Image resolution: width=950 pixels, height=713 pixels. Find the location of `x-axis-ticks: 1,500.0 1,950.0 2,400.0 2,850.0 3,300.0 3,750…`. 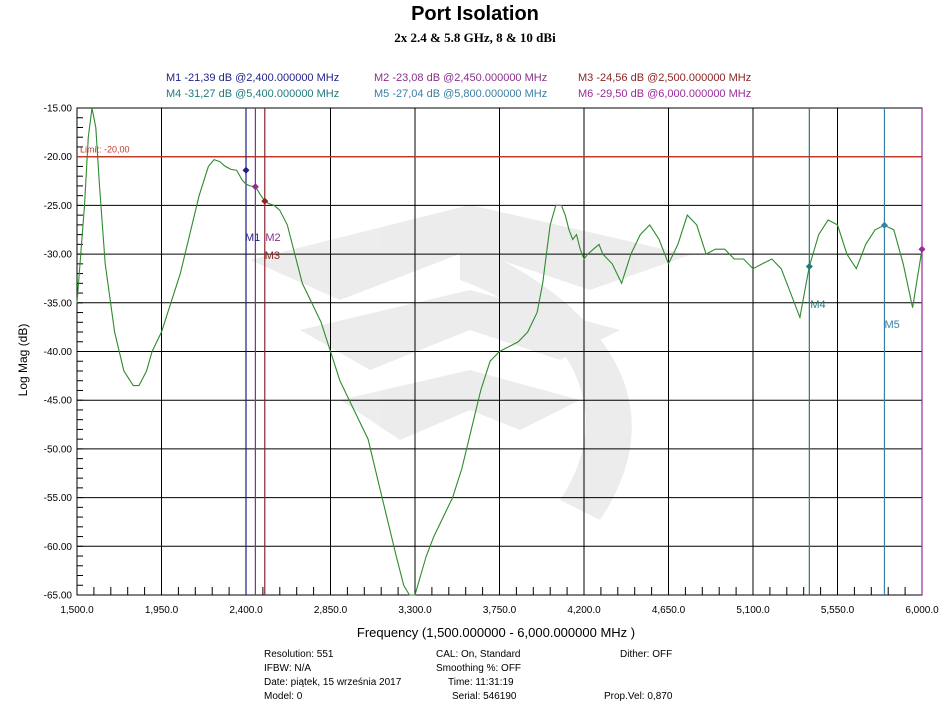

x-axis-ticks: 1,500.0 1,950.0 2,400.0 2,850.0 3,300.0 3,750… is located at coordinates (499, 610).